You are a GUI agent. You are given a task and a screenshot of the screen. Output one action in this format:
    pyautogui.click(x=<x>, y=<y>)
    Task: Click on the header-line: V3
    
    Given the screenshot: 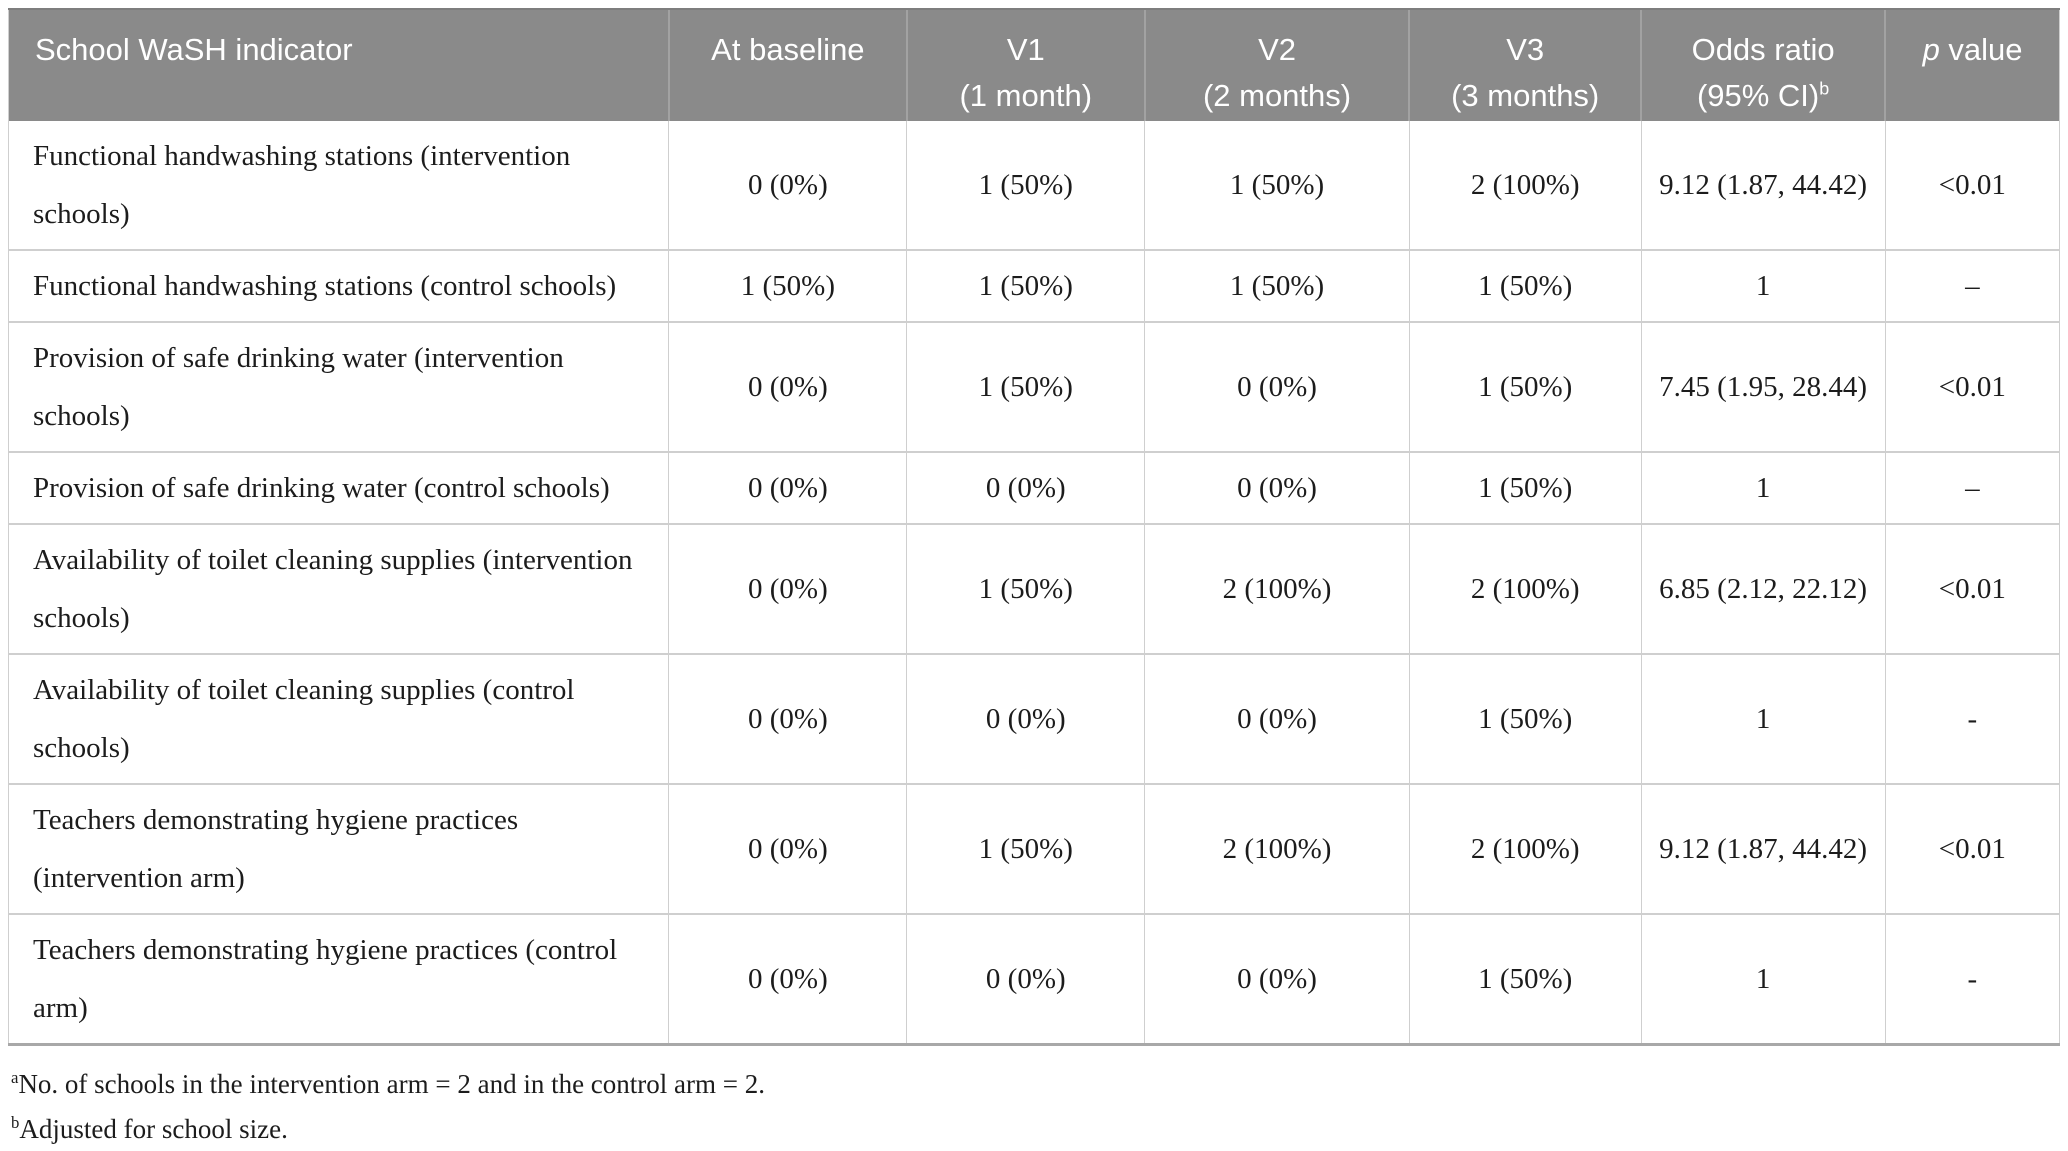 What is the action you would take?
    pyautogui.click(x=1525, y=49)
    